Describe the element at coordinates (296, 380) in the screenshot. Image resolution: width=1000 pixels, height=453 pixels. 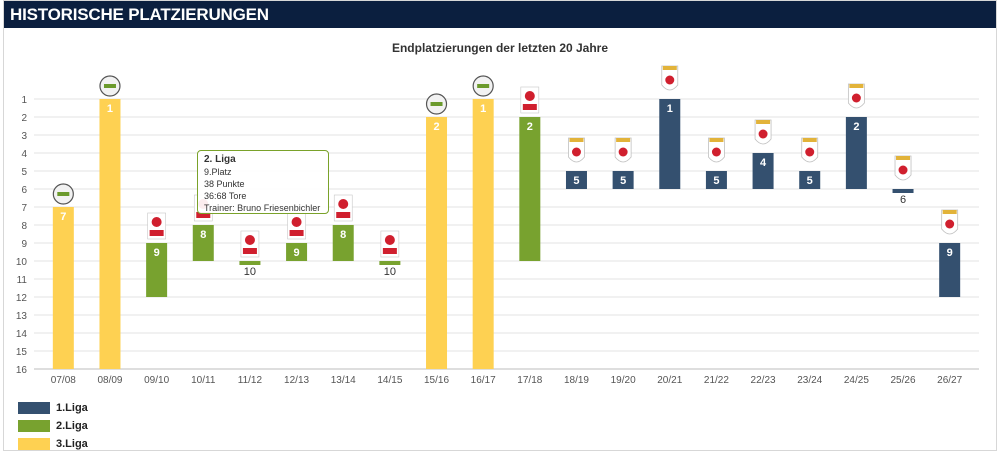
I see `x-tick-label: 12/13` at that location.